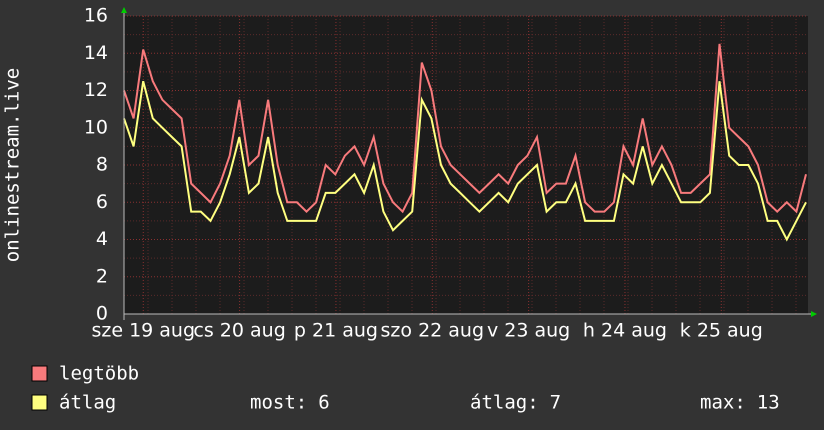  Describe the element at coordinates (278, 403) in the screenshot. I see `stat-label: most:` at that location.